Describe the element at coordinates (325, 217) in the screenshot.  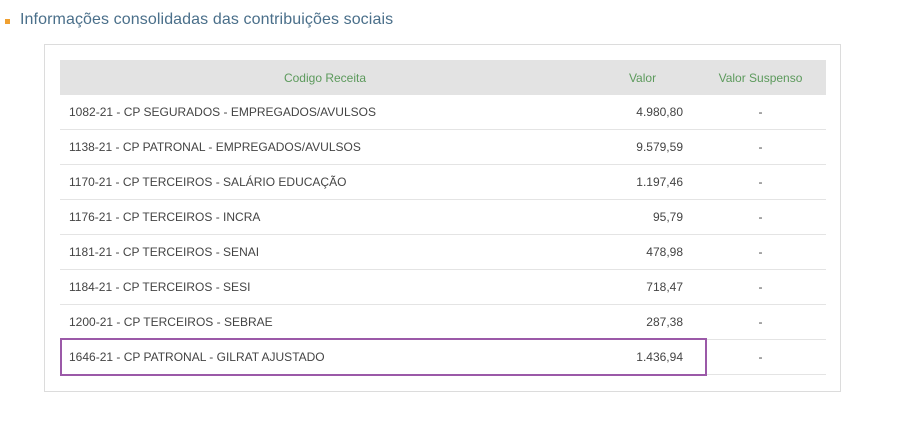
I see `cell-codigo-receita: 1176-21 - CP TERCEIROS - INCRA` at that location.